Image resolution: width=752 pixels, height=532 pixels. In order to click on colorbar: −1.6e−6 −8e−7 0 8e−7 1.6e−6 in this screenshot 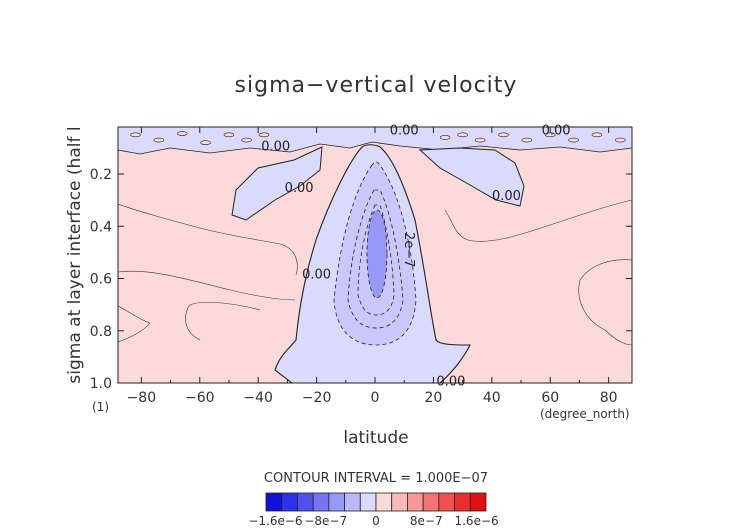, I will do `click(373, 510)`.